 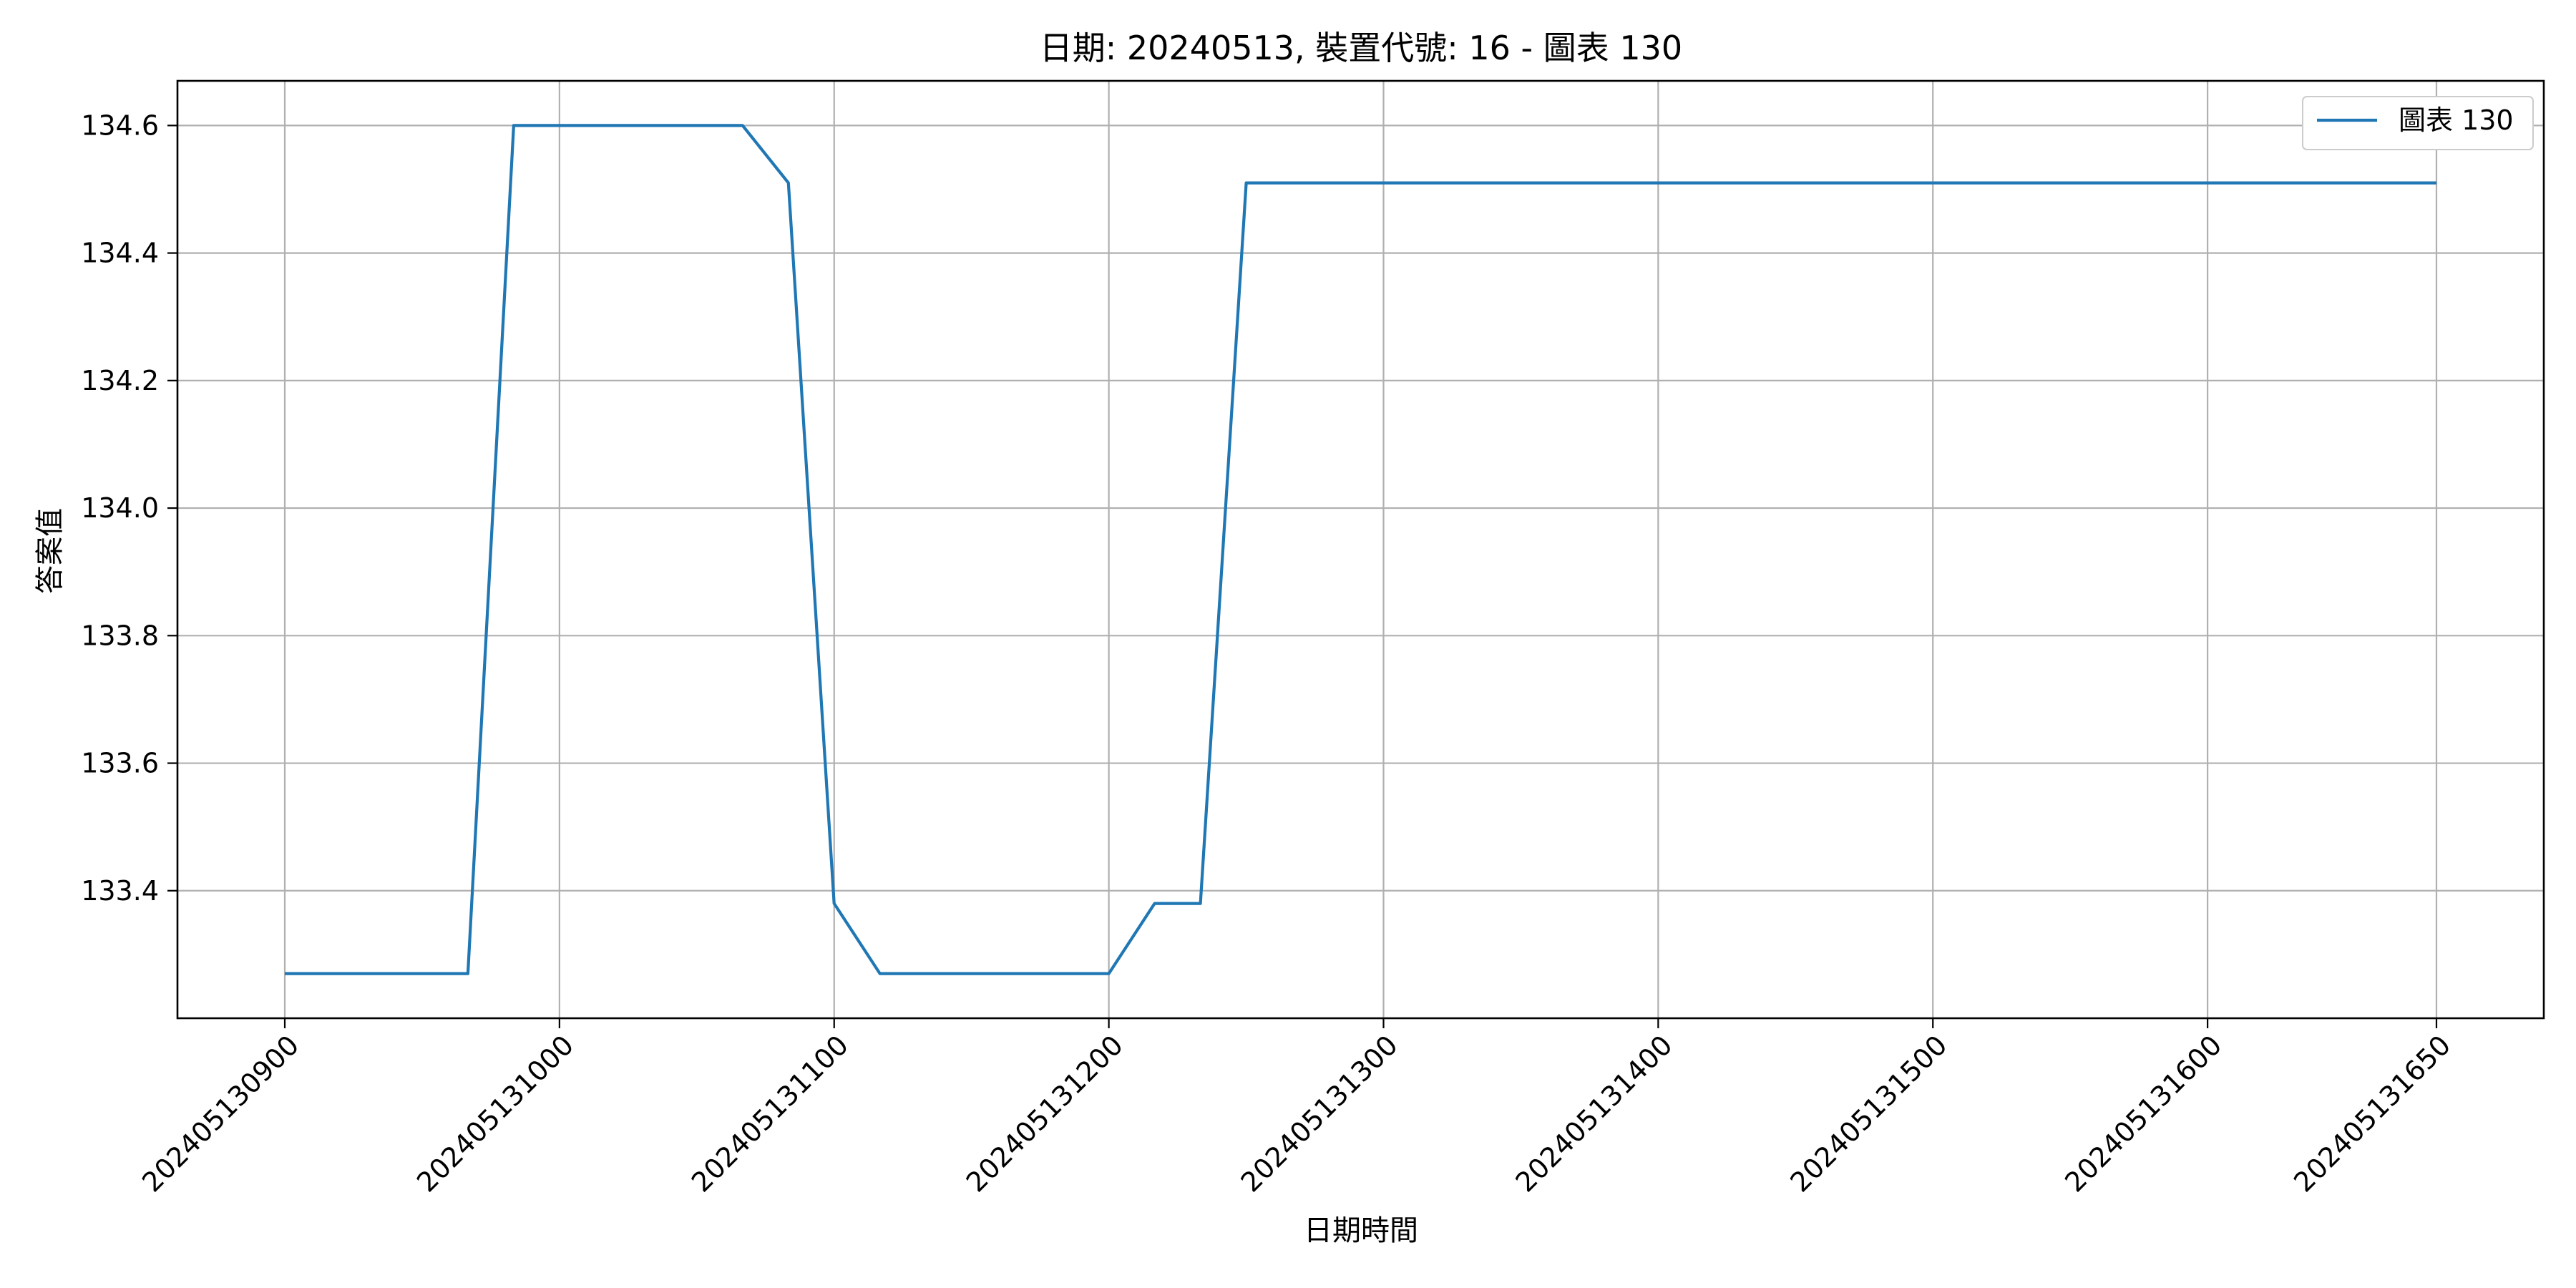 I want to click on legend: 圖表 130, so click(x=2418, y=123).